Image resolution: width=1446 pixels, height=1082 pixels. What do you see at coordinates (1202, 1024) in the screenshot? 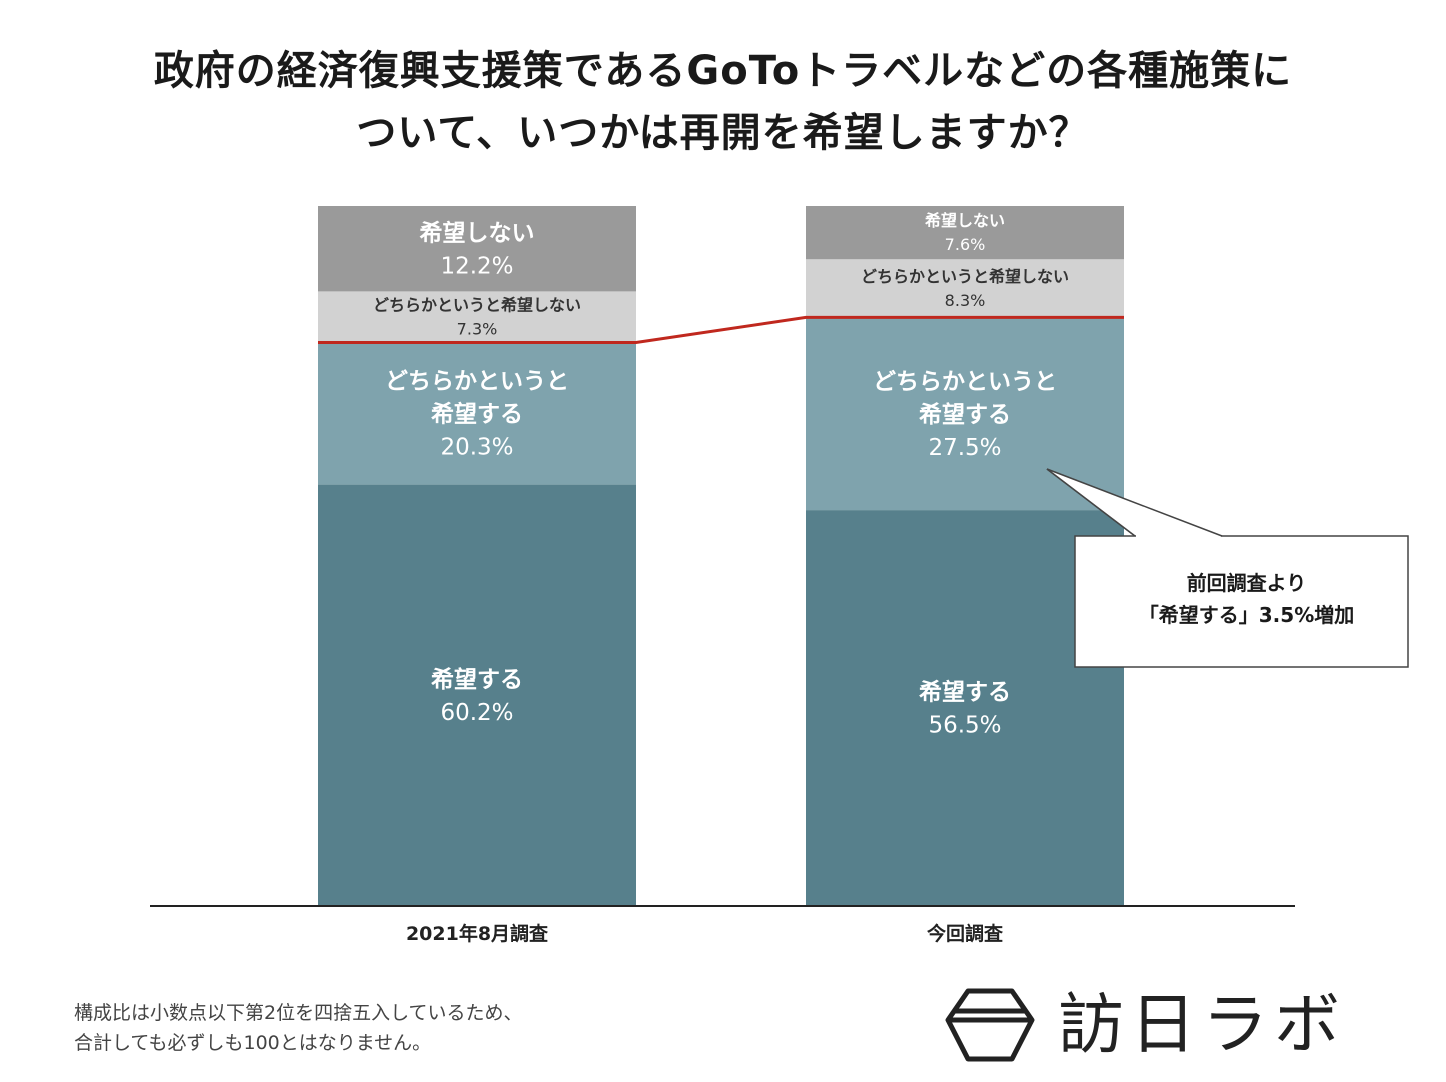
I see `logo-wordmark: 訪日ラボ` at bounding box center [1202, 1024].